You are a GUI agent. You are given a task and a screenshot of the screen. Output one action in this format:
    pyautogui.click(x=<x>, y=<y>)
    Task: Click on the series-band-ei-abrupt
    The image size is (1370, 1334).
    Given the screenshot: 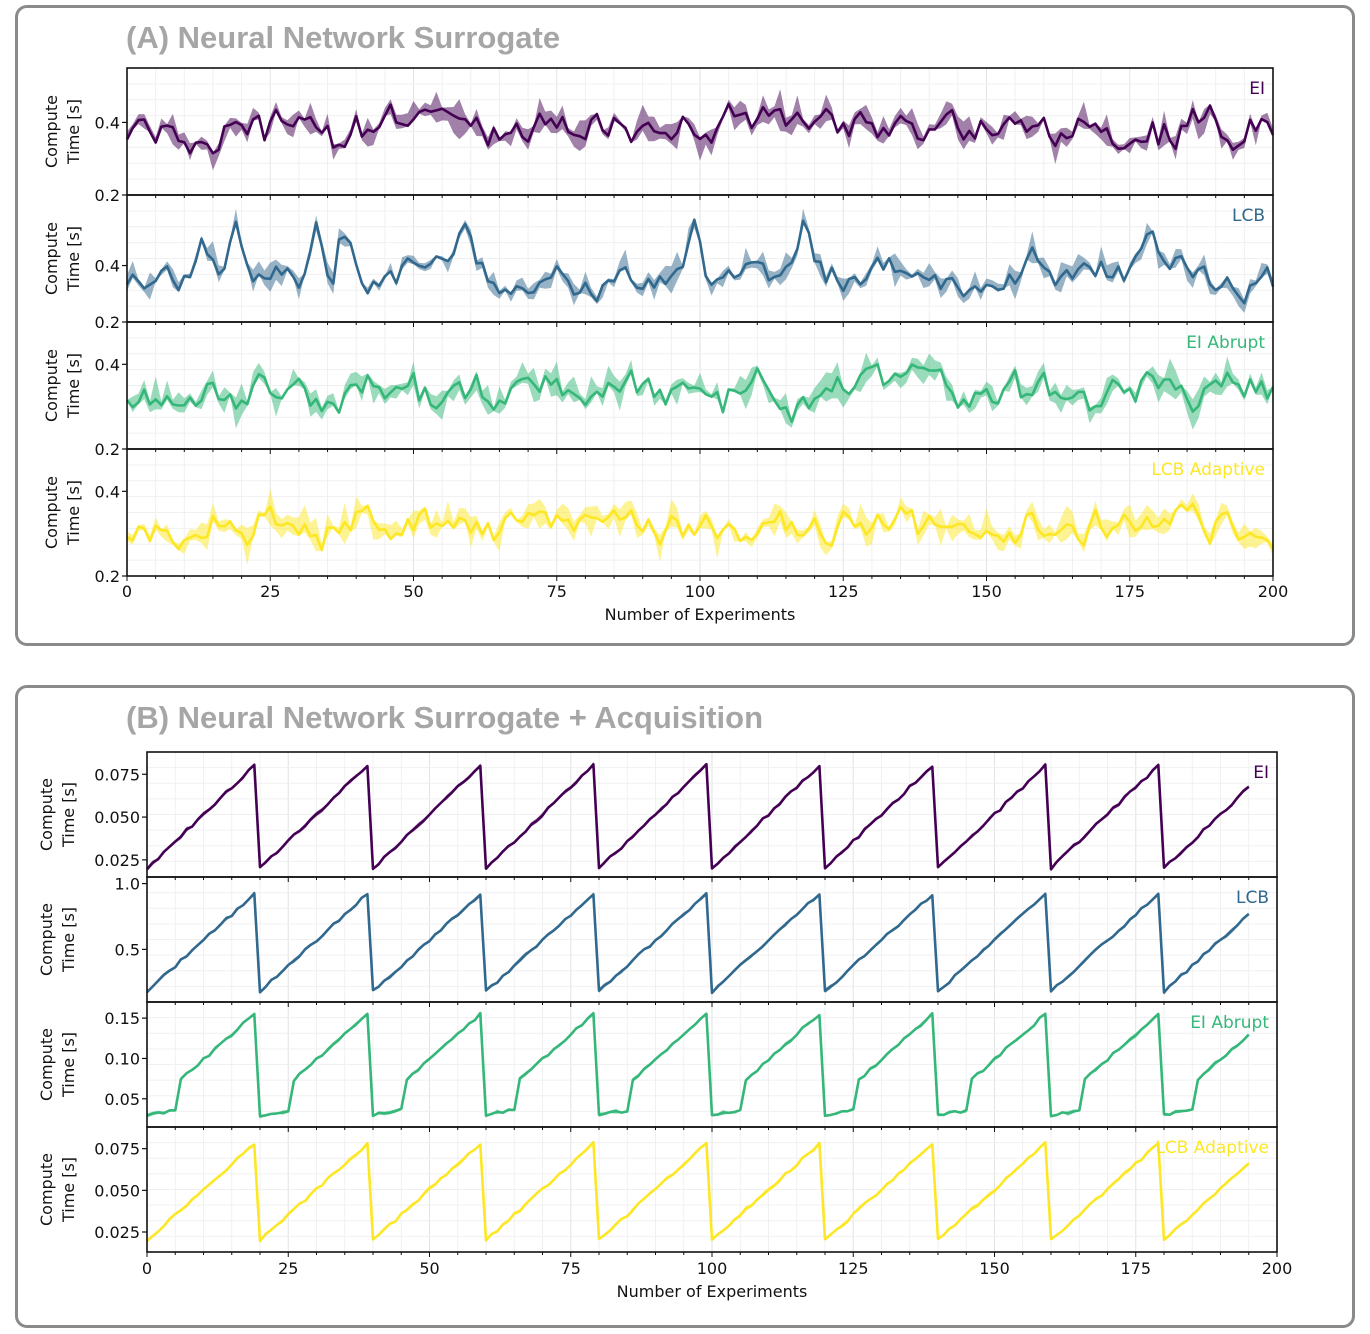 What is the action you would take?
    pyautogui.click(x=700, y=391)
    